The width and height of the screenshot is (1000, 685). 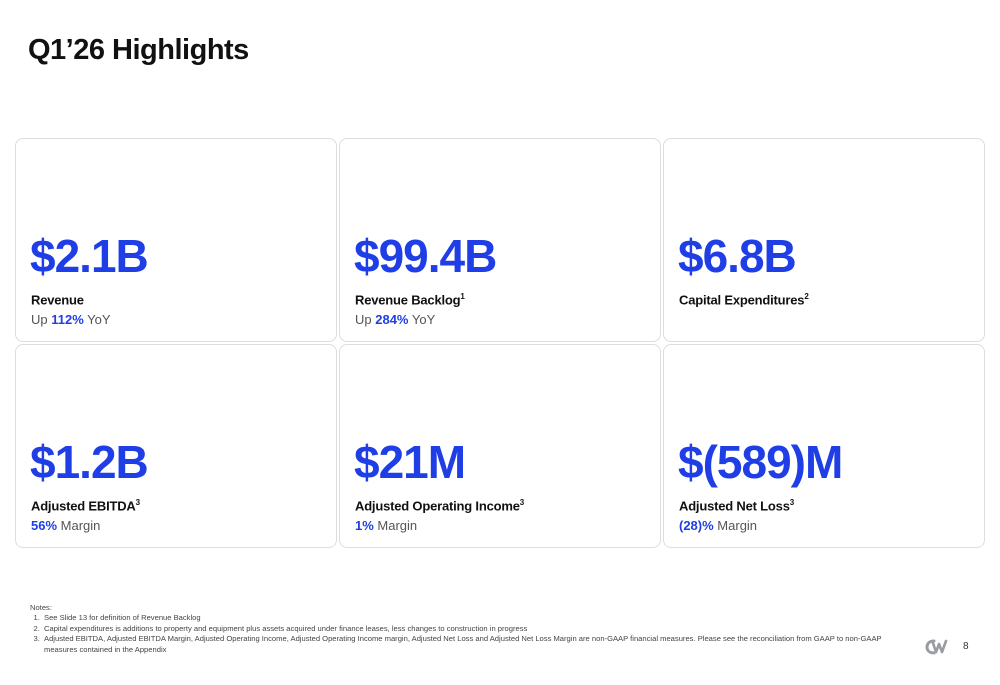 I want to click on metric-value: $6.8B, so click(x=737, y=256).